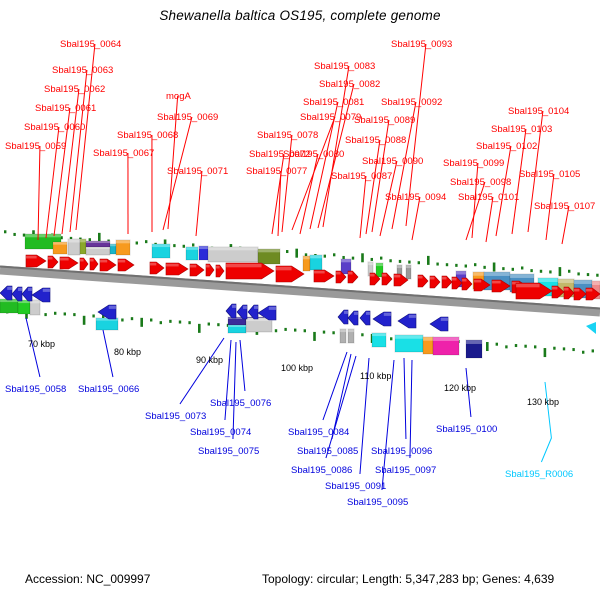 The height and width of the screenshot is (600, 600). Describe the element at coordinates (36, 389) in the screenshot. I see `gene-label-reverse: Sbal195_0058` at that location.